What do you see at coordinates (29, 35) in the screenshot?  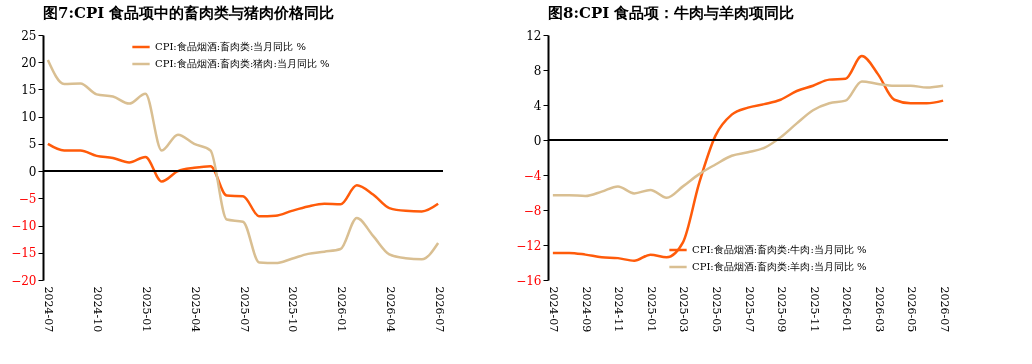 I see `y-tick-label: 25` at bounding box center [29, 35].